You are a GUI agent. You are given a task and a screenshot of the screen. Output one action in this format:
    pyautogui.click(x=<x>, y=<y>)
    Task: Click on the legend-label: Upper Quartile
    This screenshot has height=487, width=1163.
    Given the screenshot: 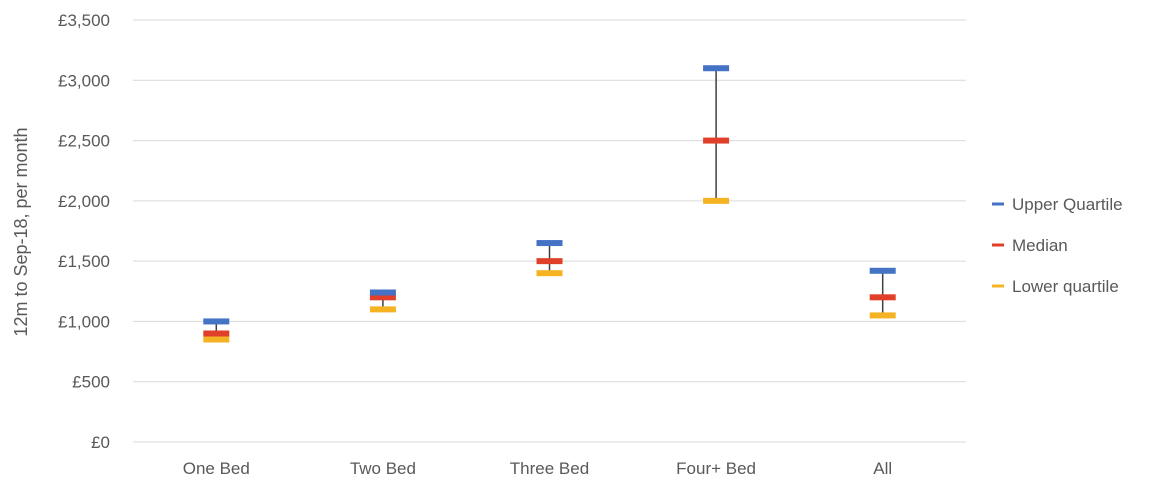 What is the action you would take?
    pyautogui.click(x=1067, y=204)
    